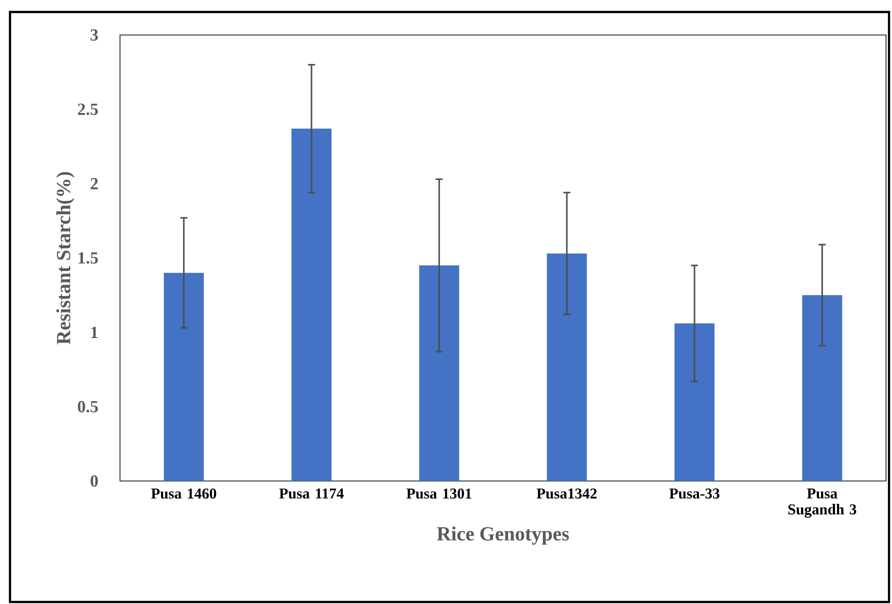  Describe the element at coordinates (822, 503) in the screenshot. I see `x-tick-label: Pusa Sugandh 3` at that location.